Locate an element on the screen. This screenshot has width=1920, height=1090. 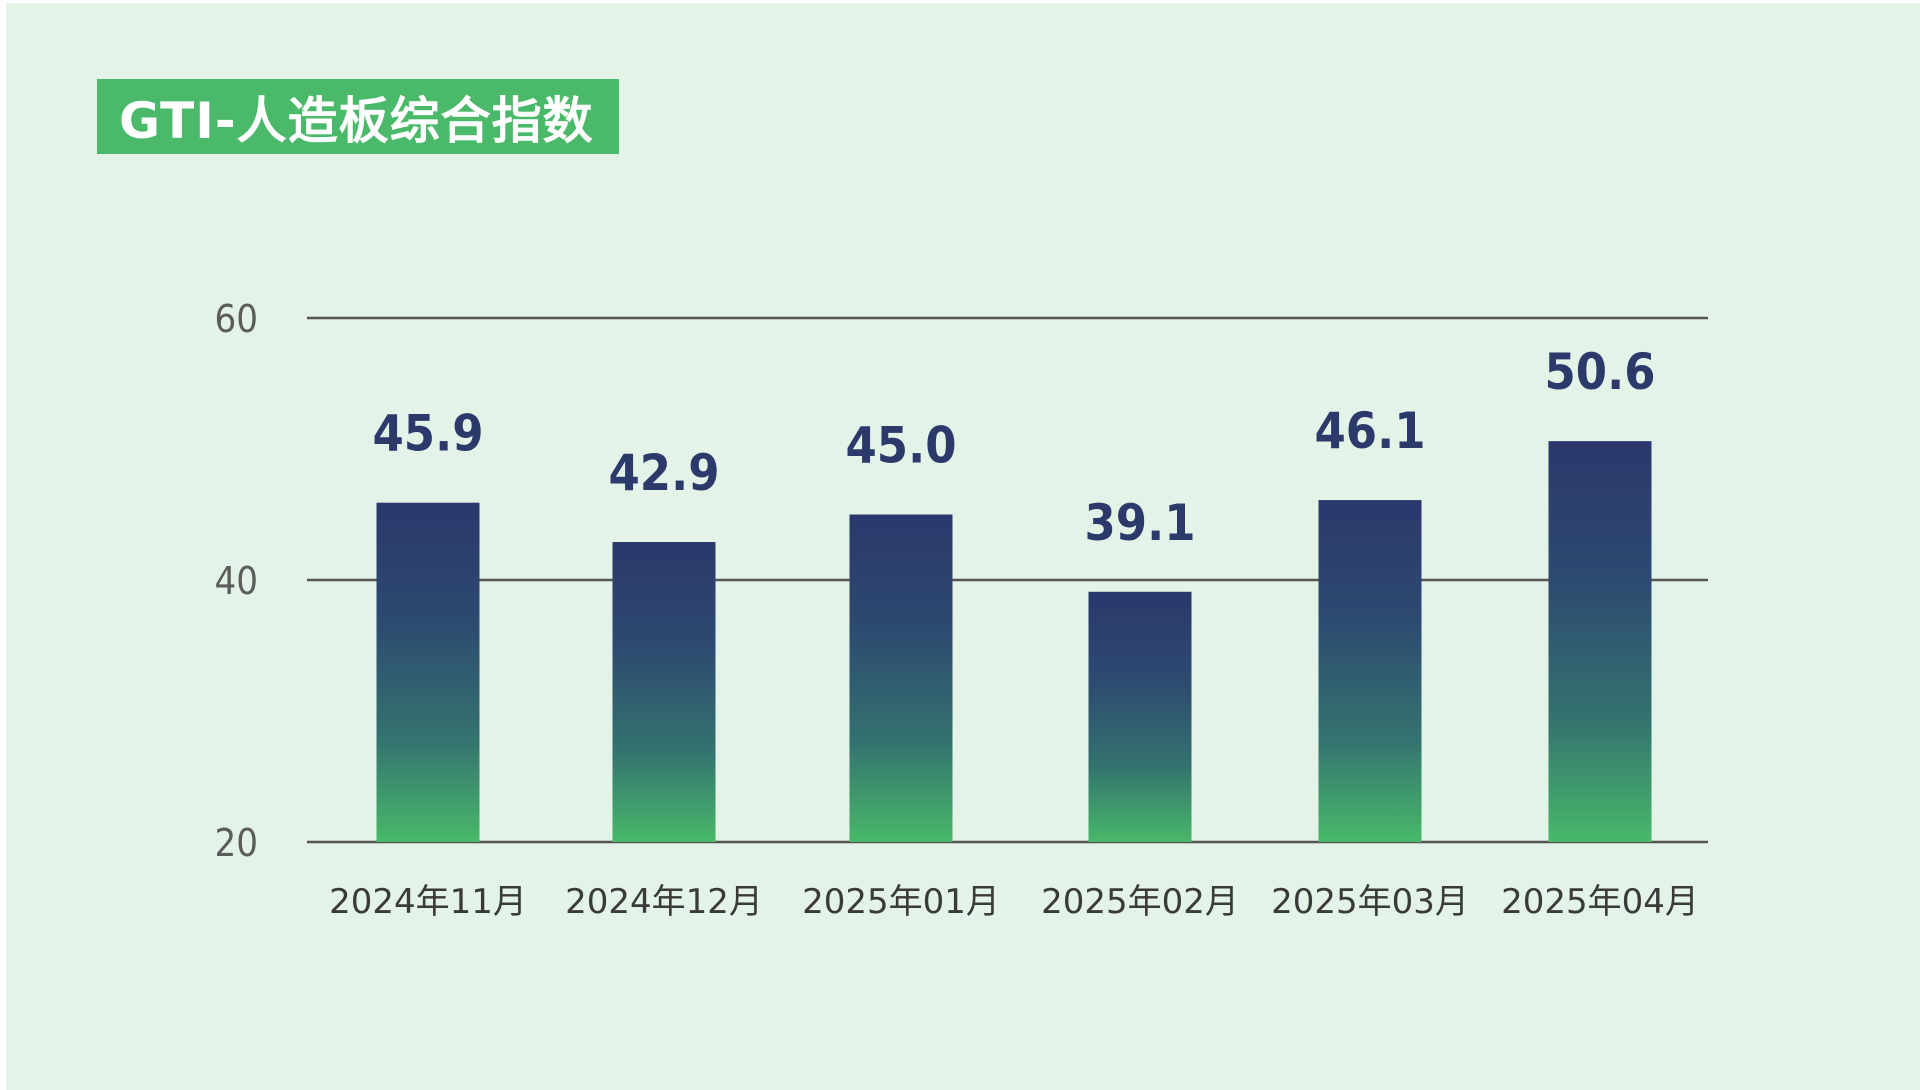
y-tick-label: 20 is located at coordinates (237, 843).